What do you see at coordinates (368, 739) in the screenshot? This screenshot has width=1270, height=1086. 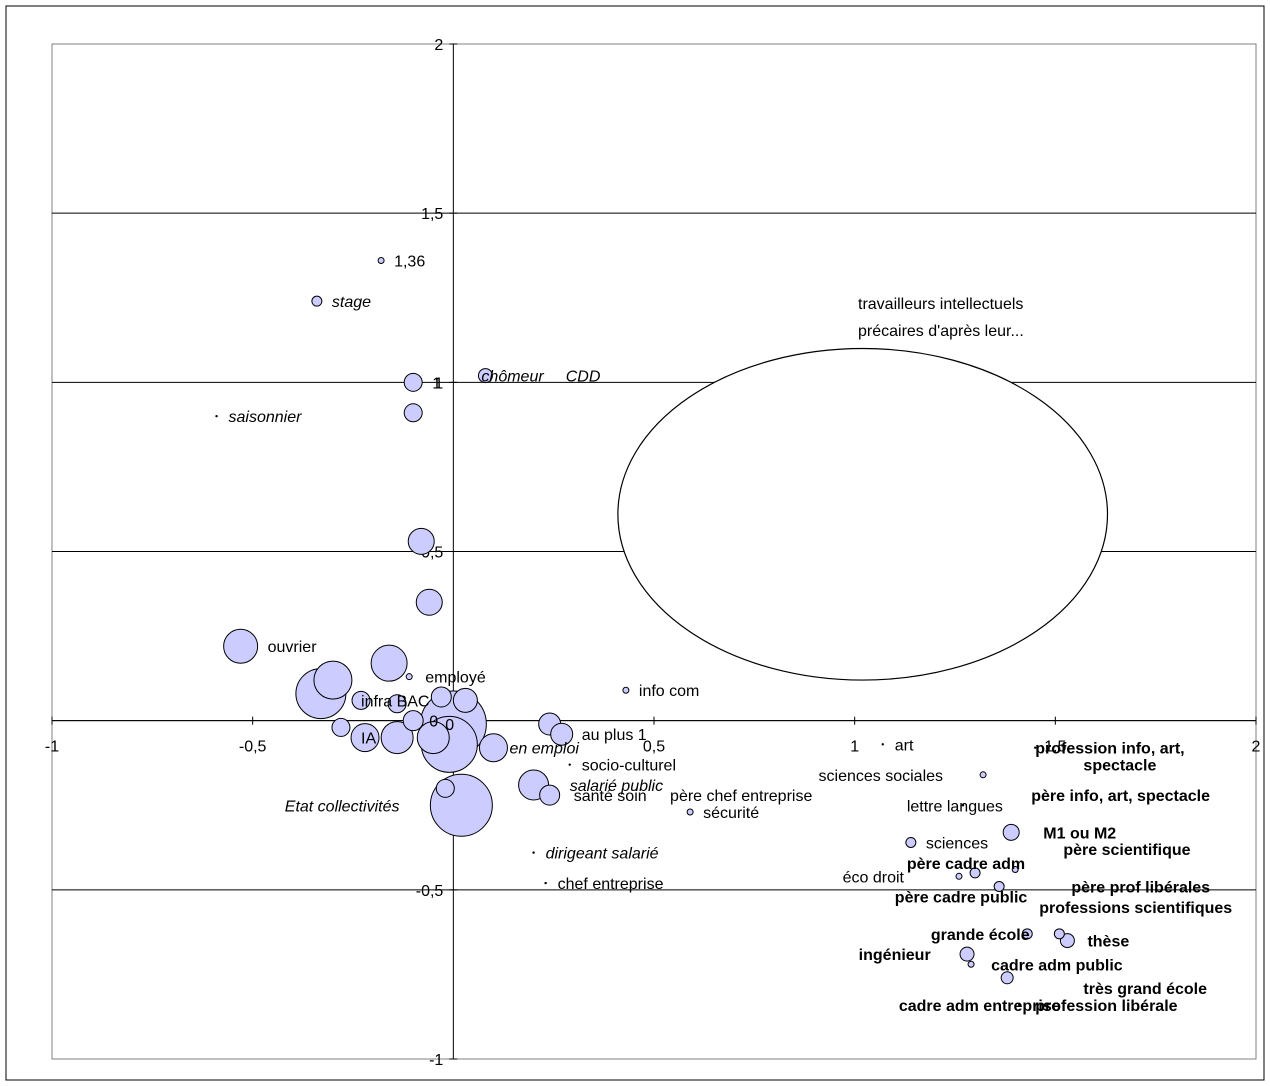 I see `point-label-20: IA` at bounding box center [368, 739].